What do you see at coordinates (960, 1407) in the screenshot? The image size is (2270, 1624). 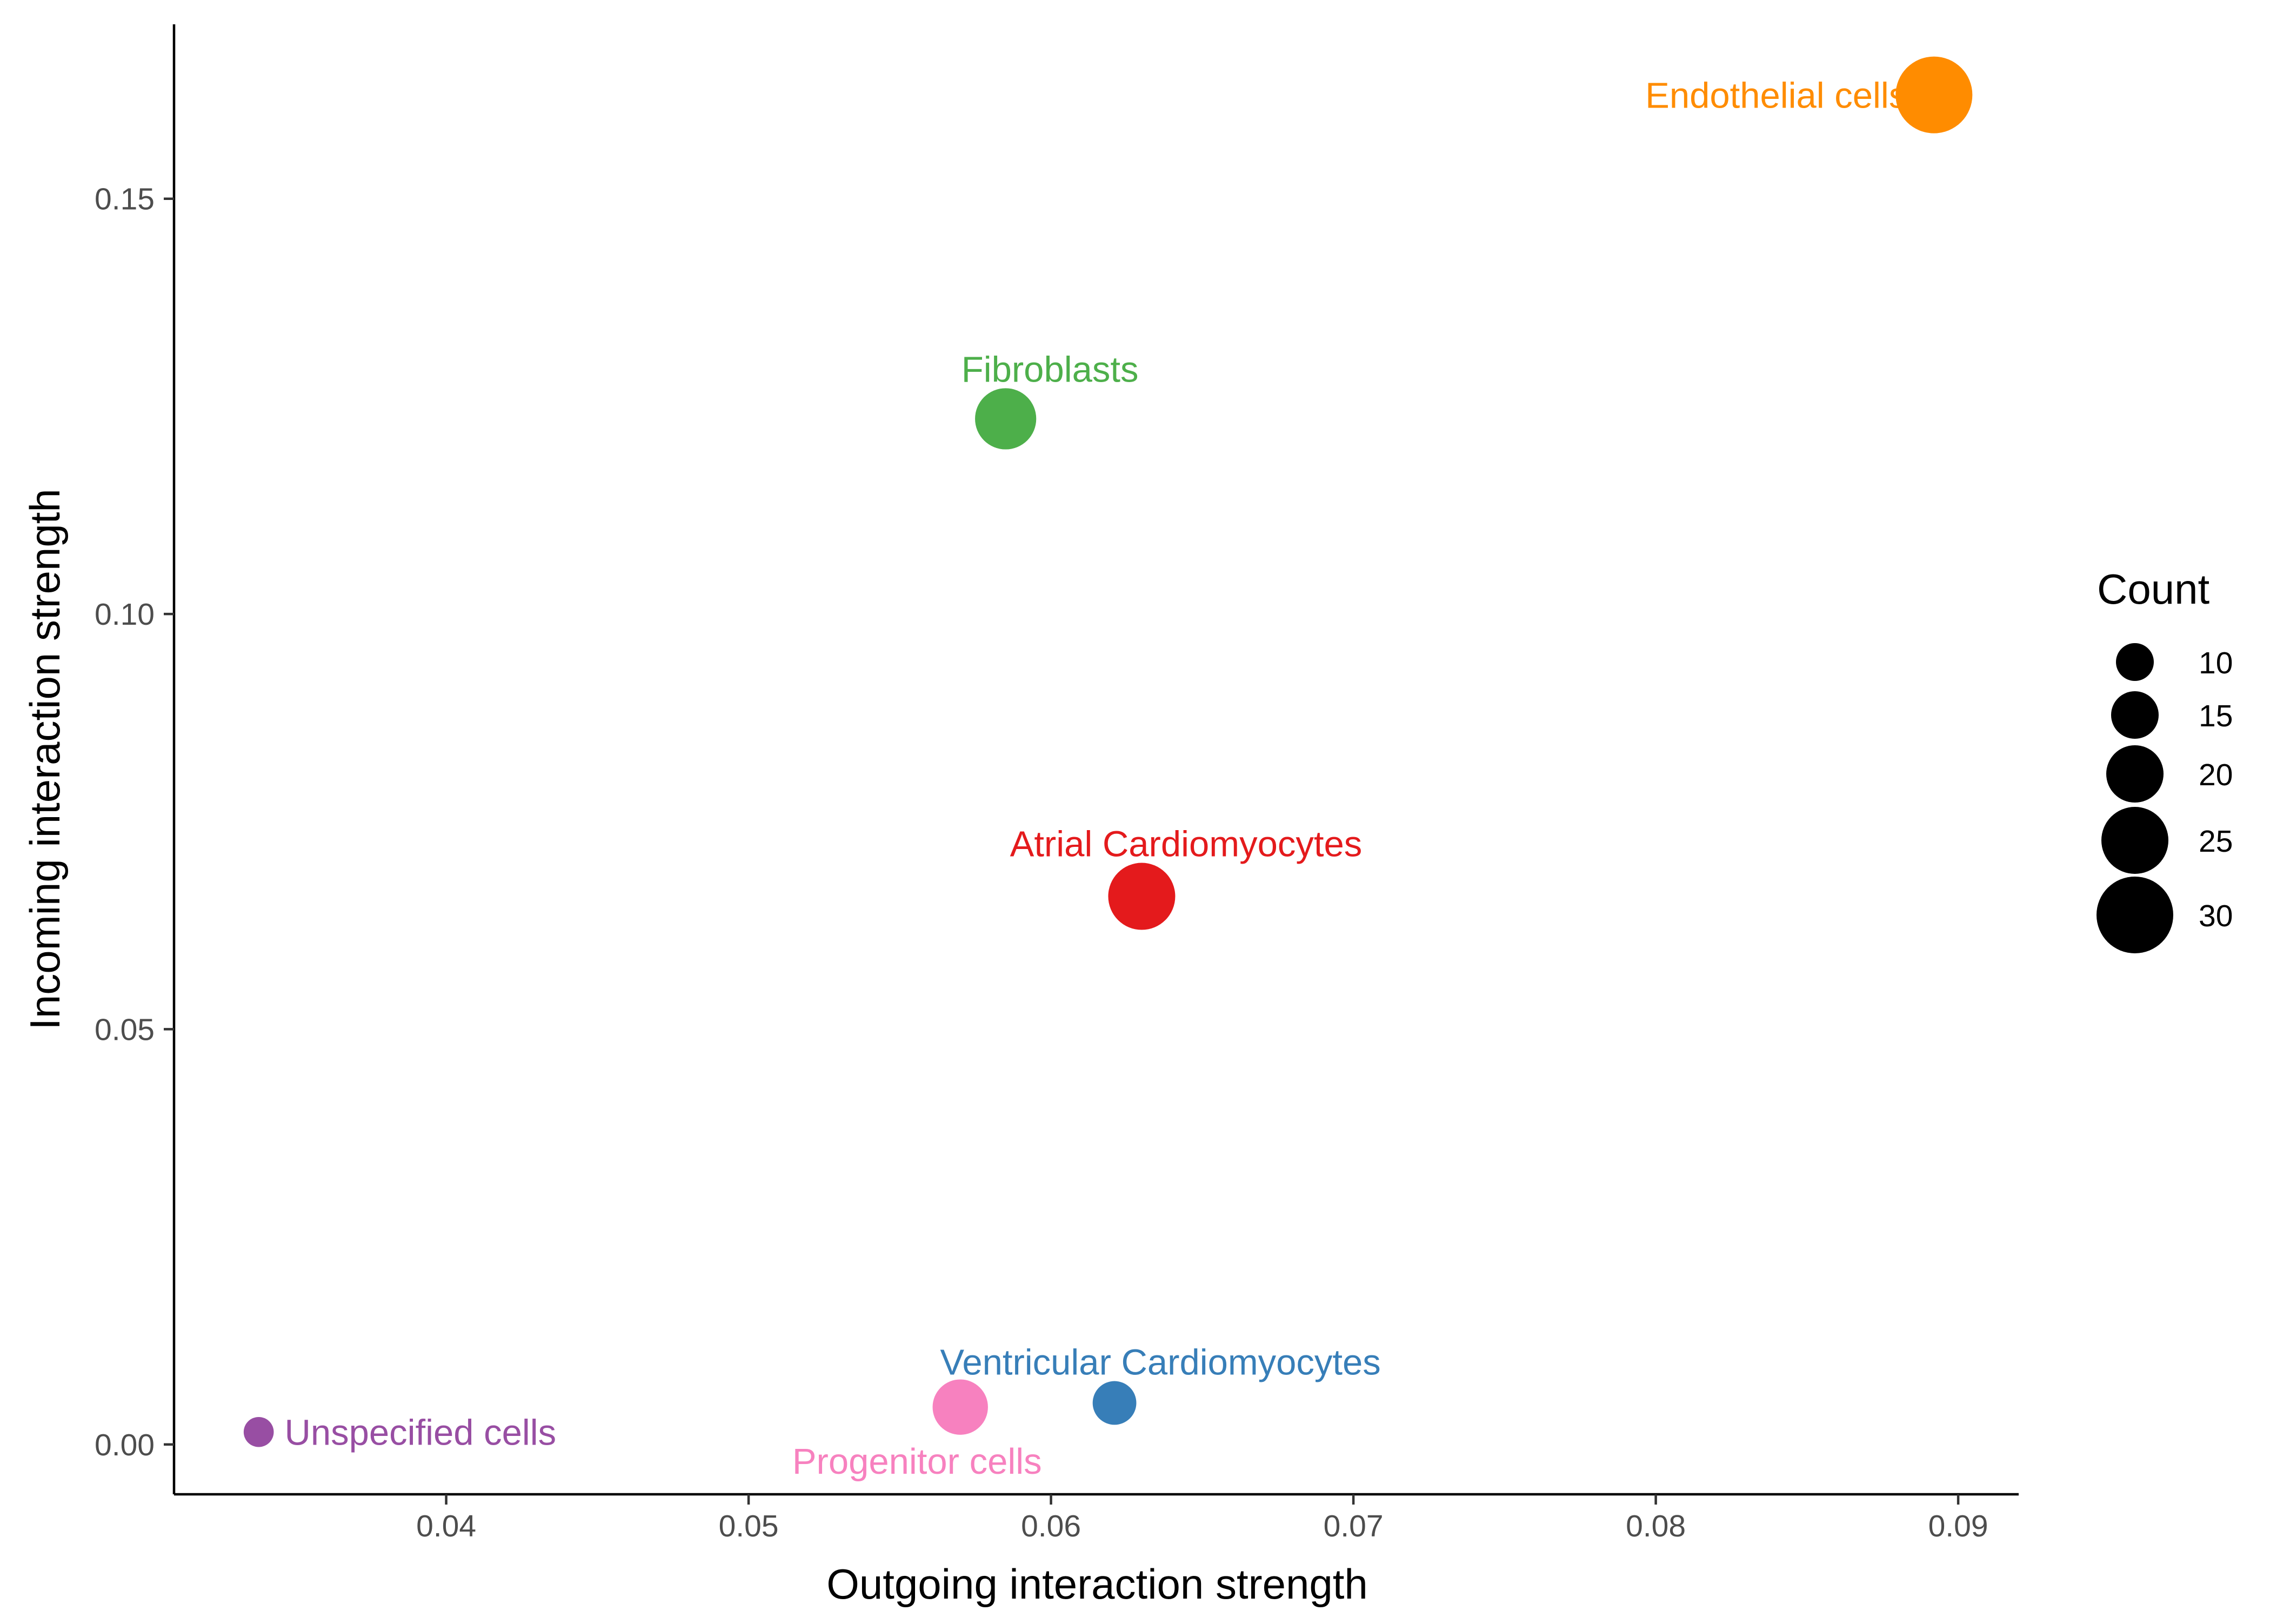 I see `point-progenitor-cells` at bounding box center [960, 1407].